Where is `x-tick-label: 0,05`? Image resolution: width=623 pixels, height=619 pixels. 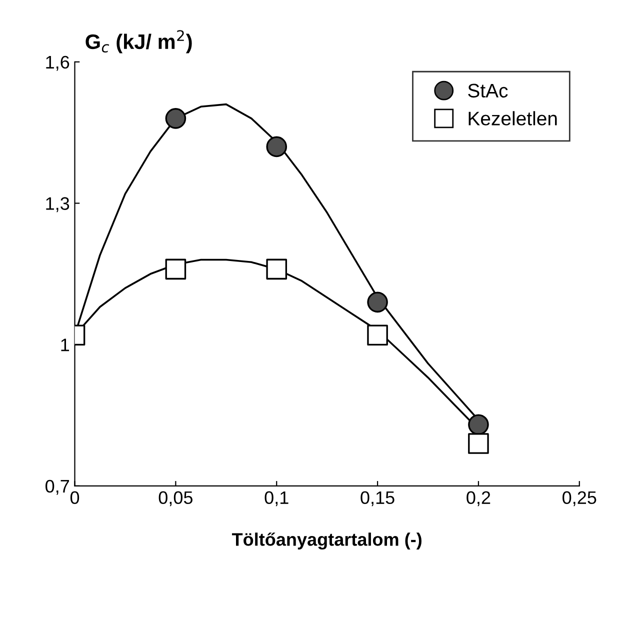 x-tick-label: 0,05 is located at coordinates (175, 498).